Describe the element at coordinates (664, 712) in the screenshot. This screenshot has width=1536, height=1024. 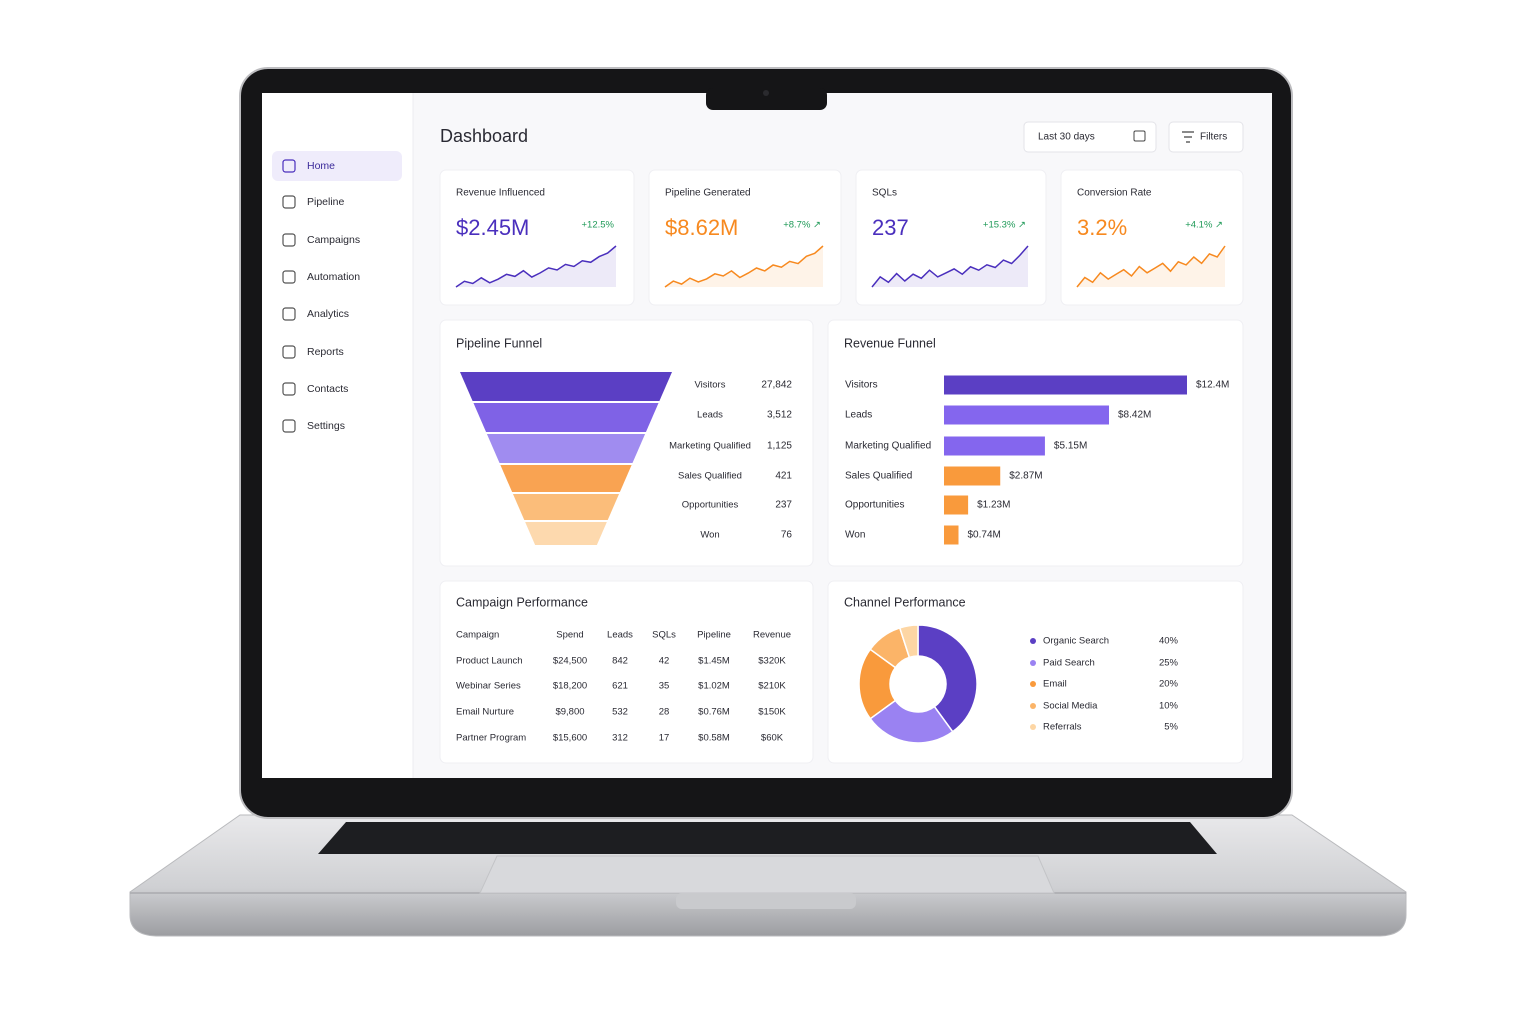
I see `table-cell: 28` at that location.